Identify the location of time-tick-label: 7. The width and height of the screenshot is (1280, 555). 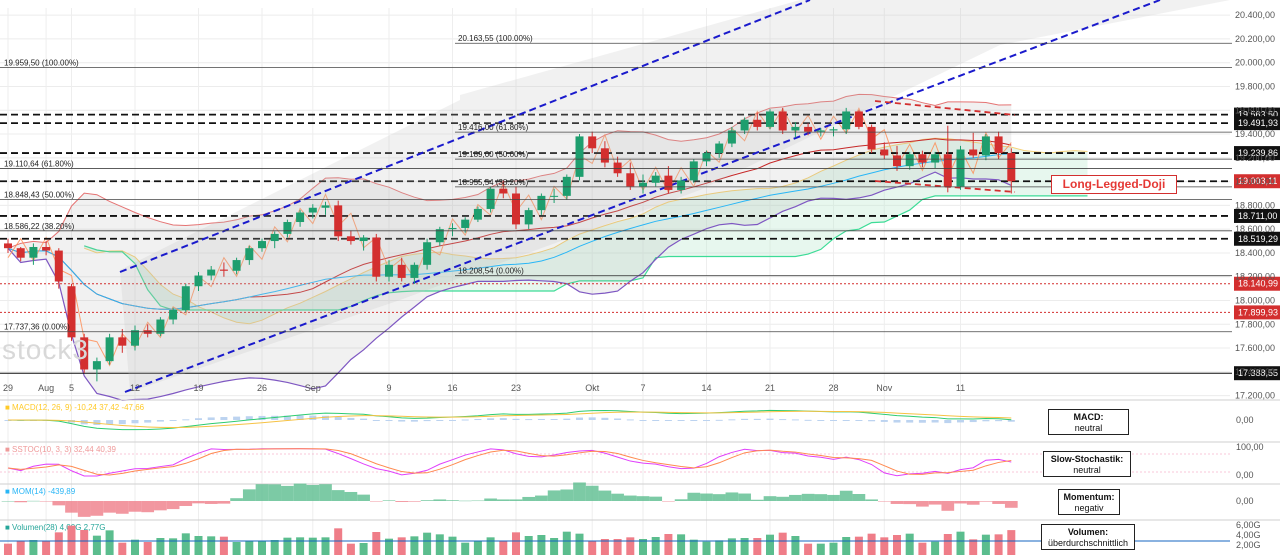
(642, 388).